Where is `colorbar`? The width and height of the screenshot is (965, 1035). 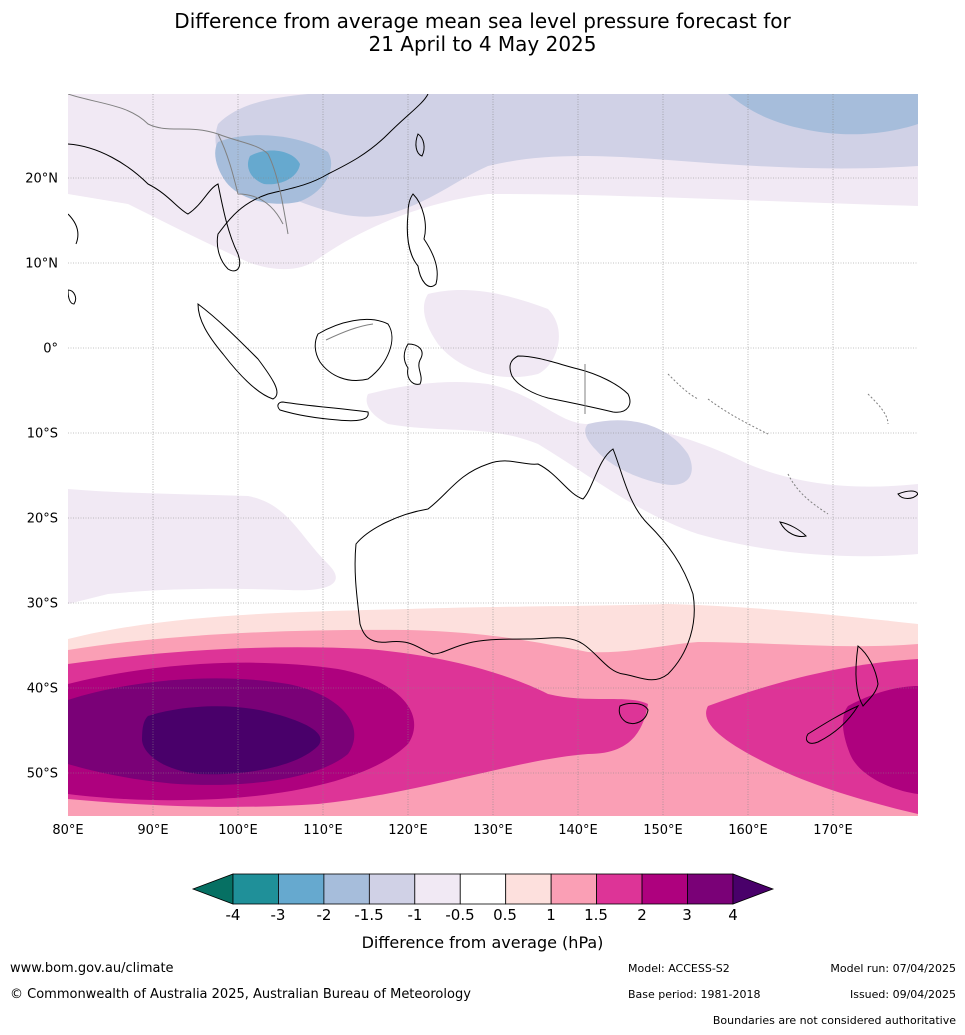 colorbar is located at coordinates (483, 889).